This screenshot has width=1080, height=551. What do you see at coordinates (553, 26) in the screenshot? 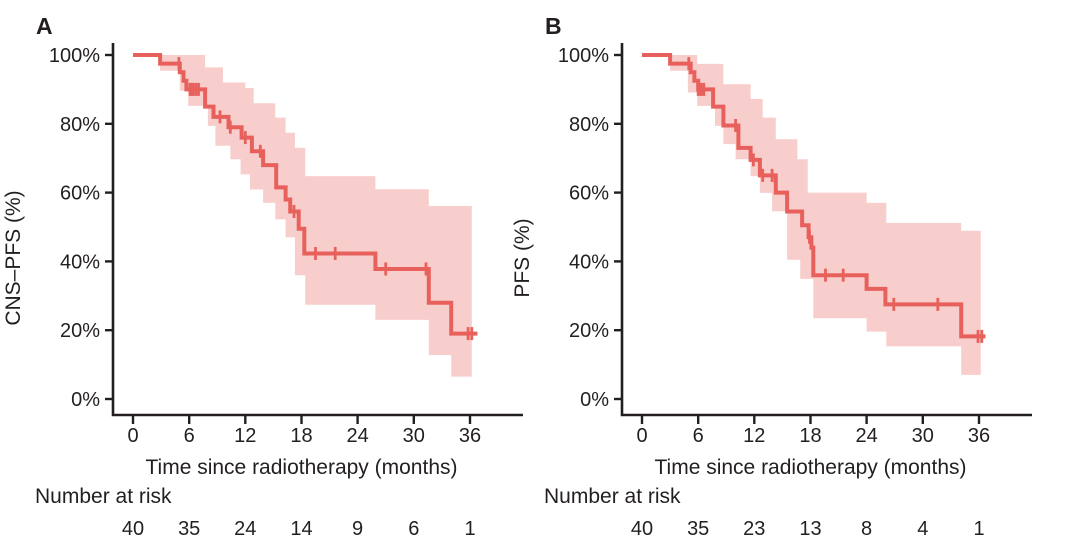
I see `panel-letter: B` at bounding box center [553, 26].